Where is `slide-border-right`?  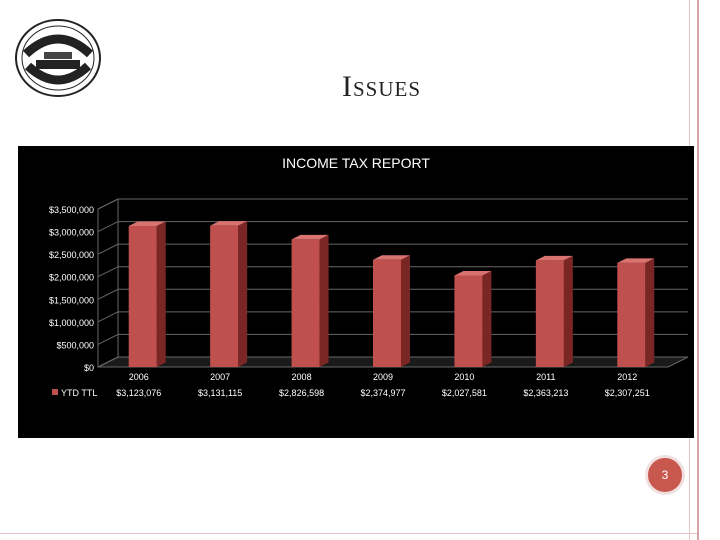 slide-border-right is located at coordinates (698, 270).